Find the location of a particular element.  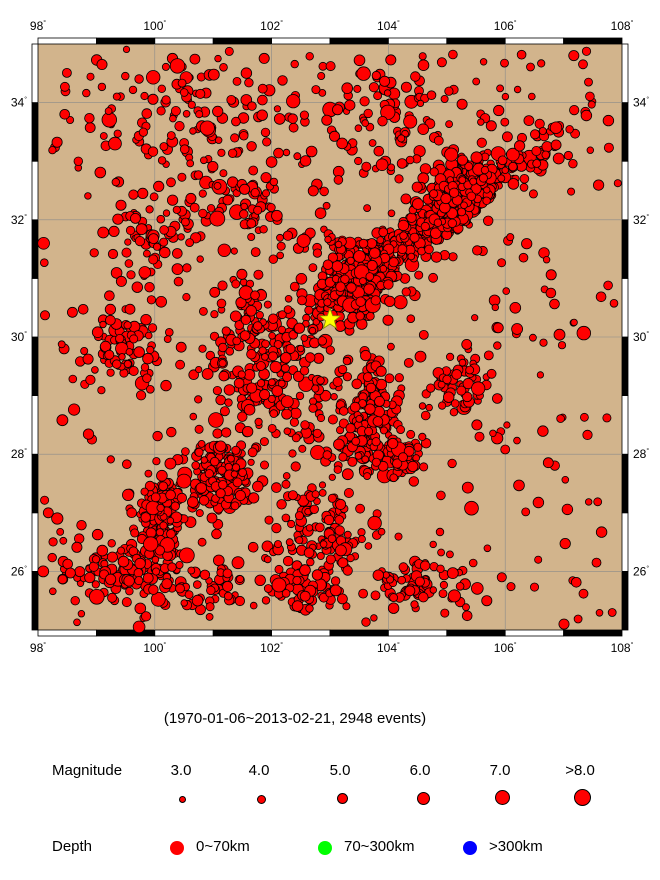

longitude-label-top: 106° is located at coordinates (505, 26).